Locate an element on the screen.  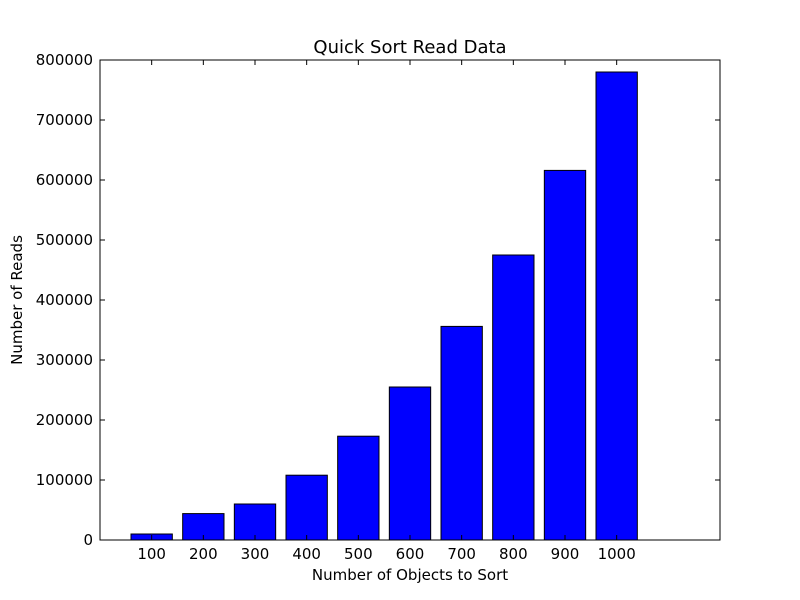
y-tick-label: 300000 is located at coordinates (64, 360).